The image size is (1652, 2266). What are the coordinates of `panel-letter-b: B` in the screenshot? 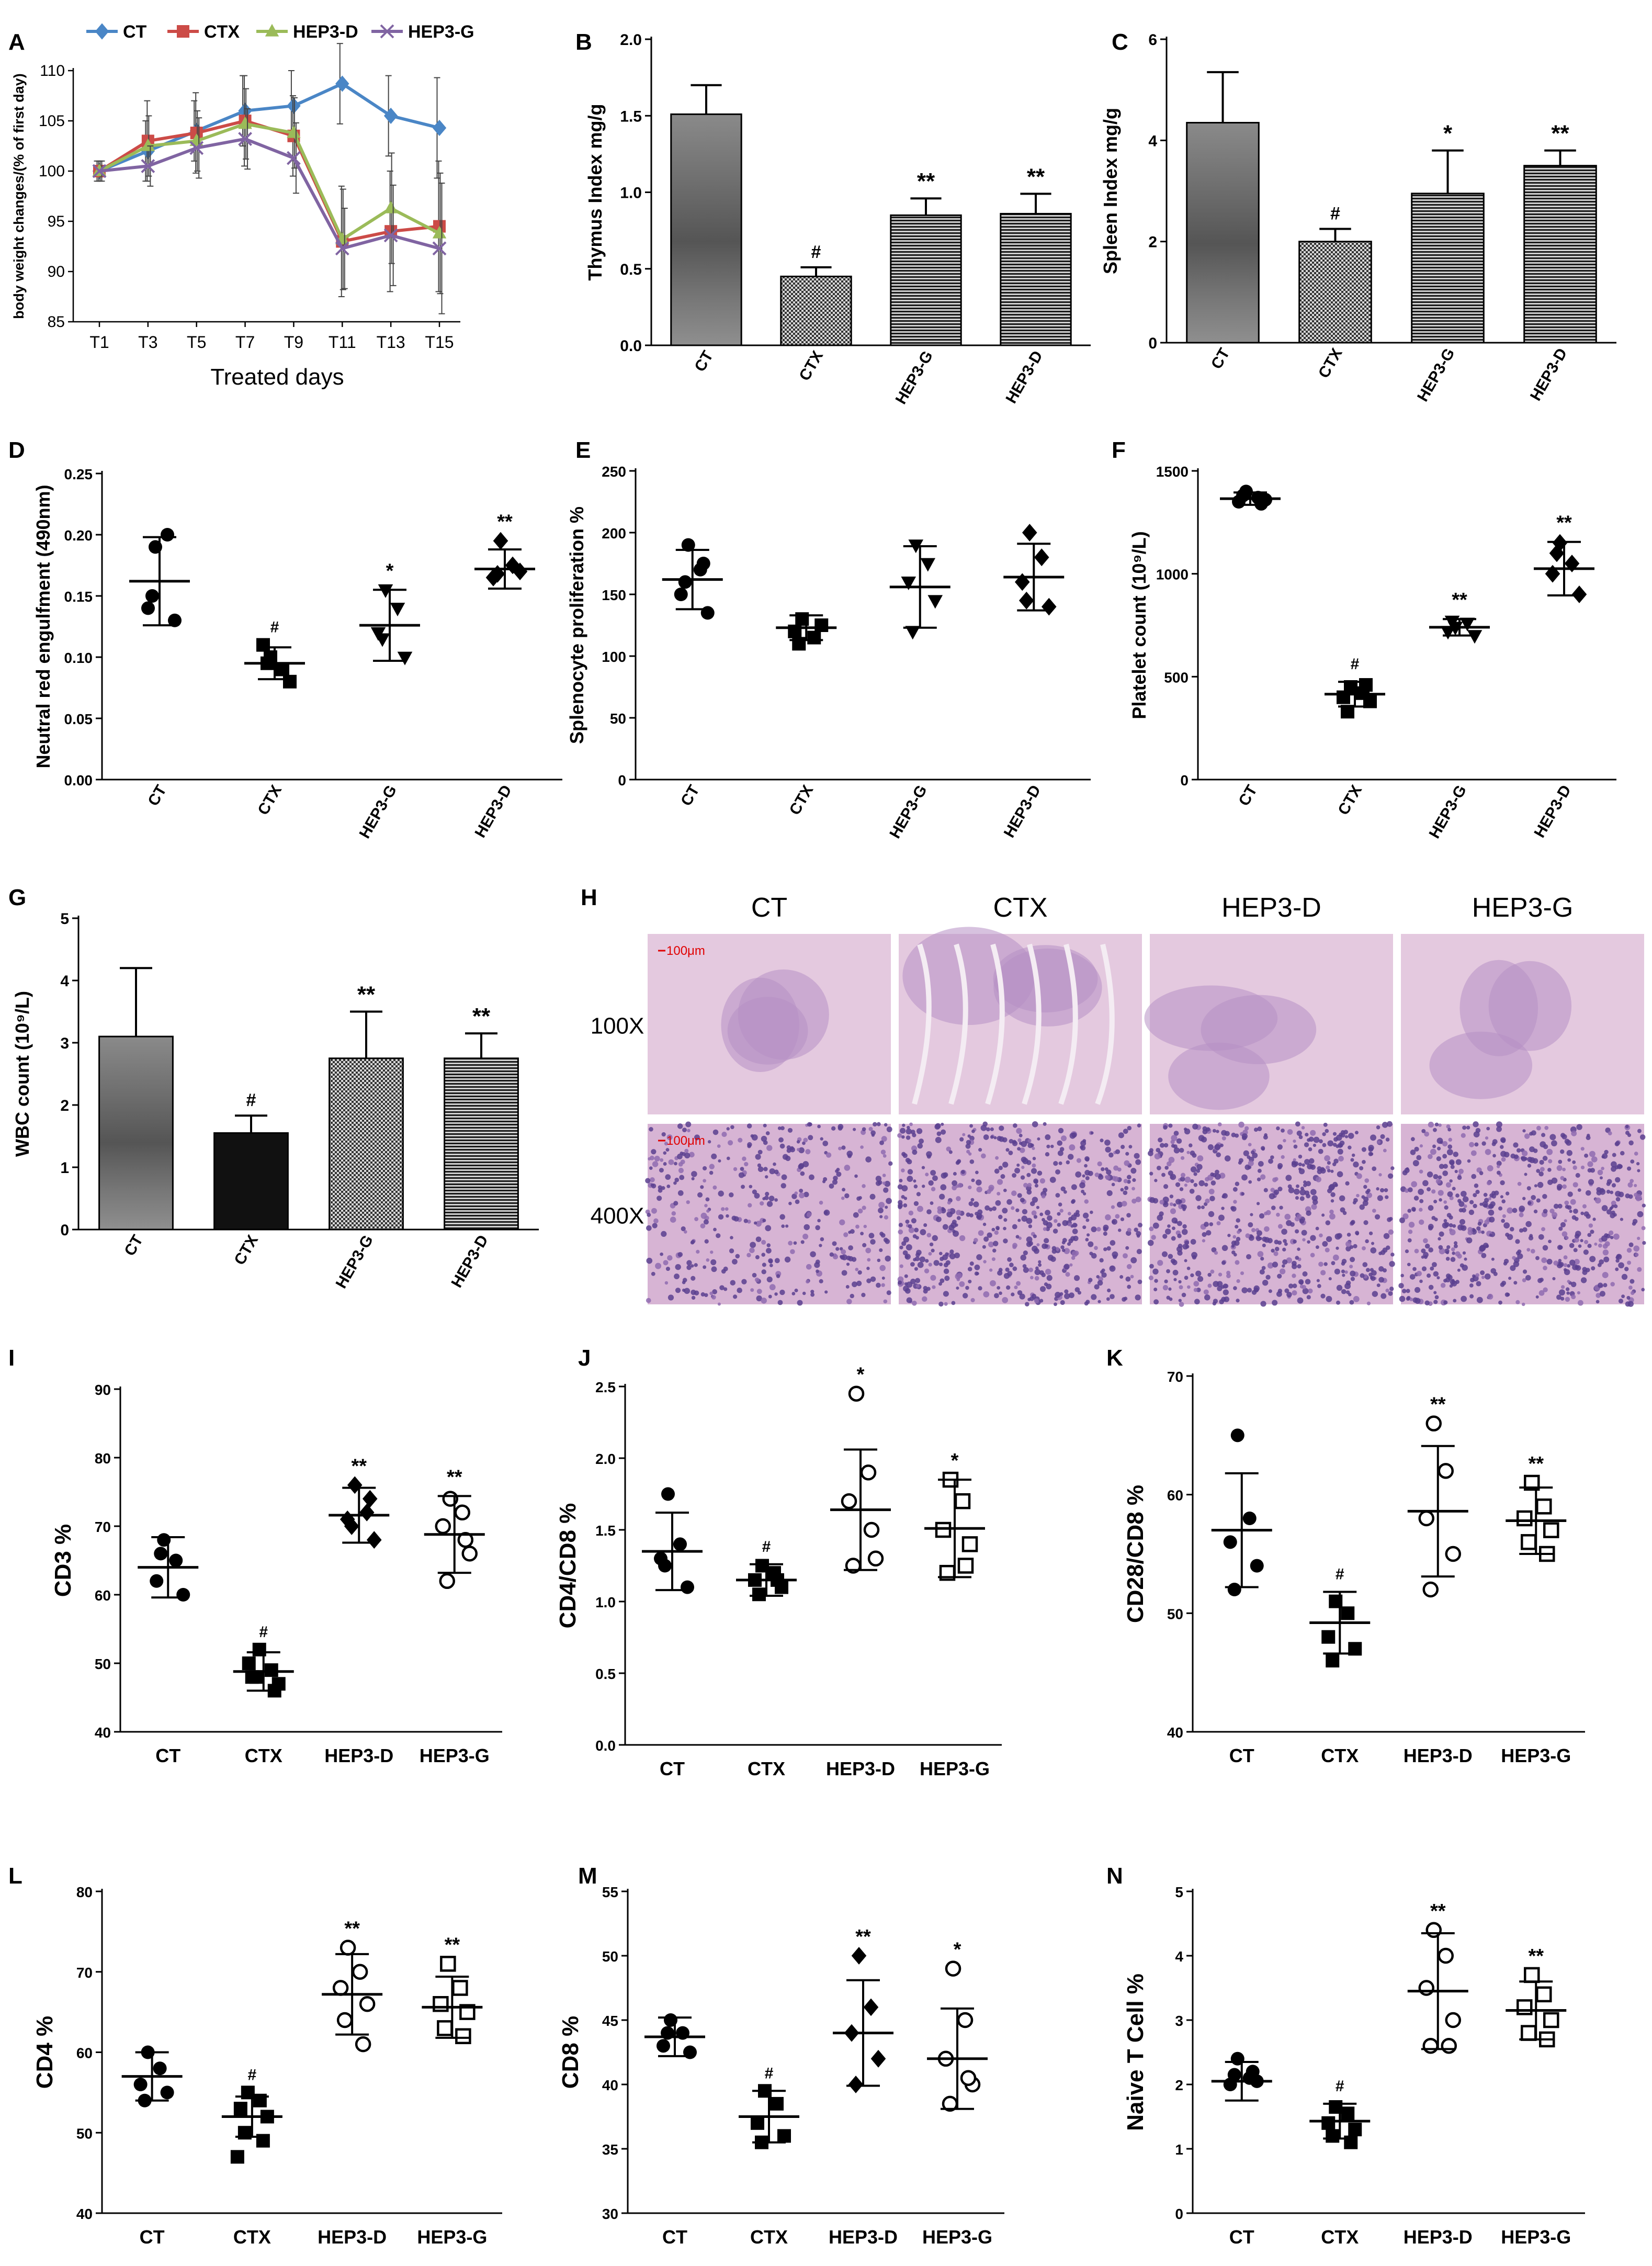 It's located at (583, 42).